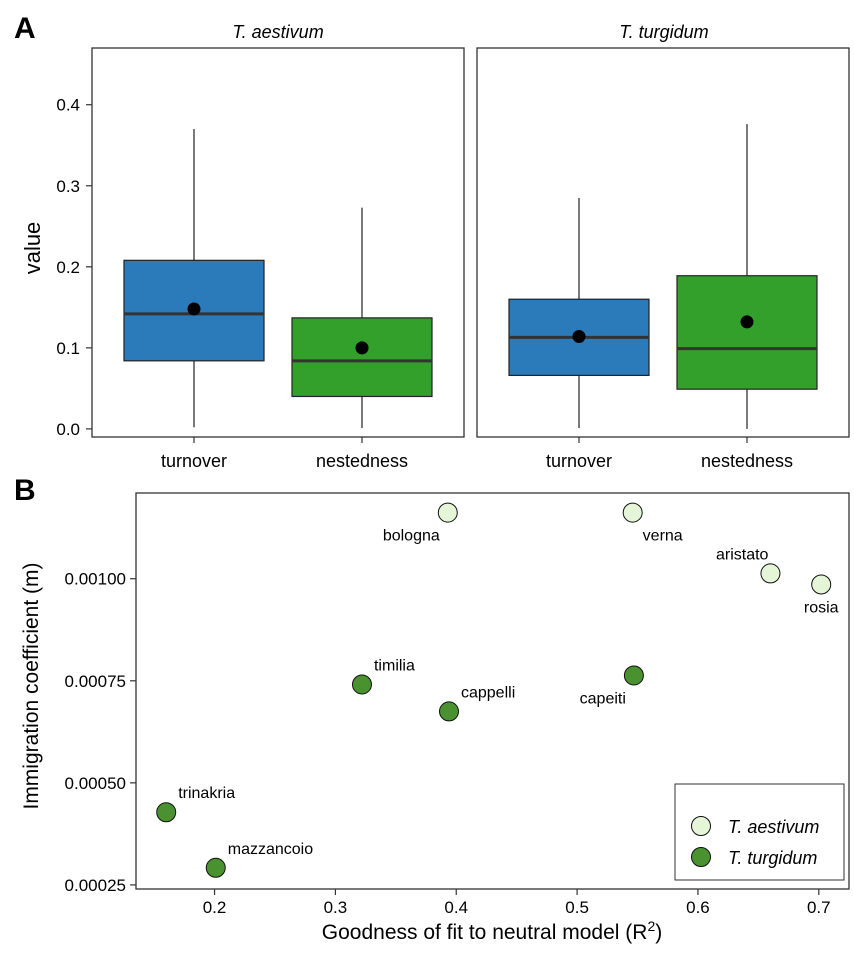  Describe the element at coordinates (485, 932) in the screenshot. I see `x-axis-label-main: Goodness of fit to neutral model (R` at that location.